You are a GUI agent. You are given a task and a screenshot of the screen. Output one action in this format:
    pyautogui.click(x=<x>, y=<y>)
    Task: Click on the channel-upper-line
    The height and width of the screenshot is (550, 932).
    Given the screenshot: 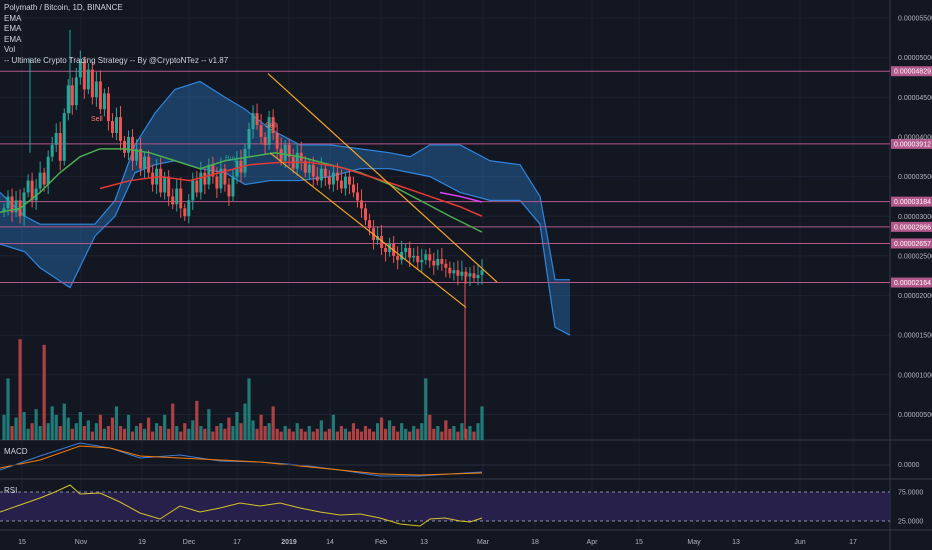 What is the action you would take?
    pyautogui.click(x=382, y=178)
    